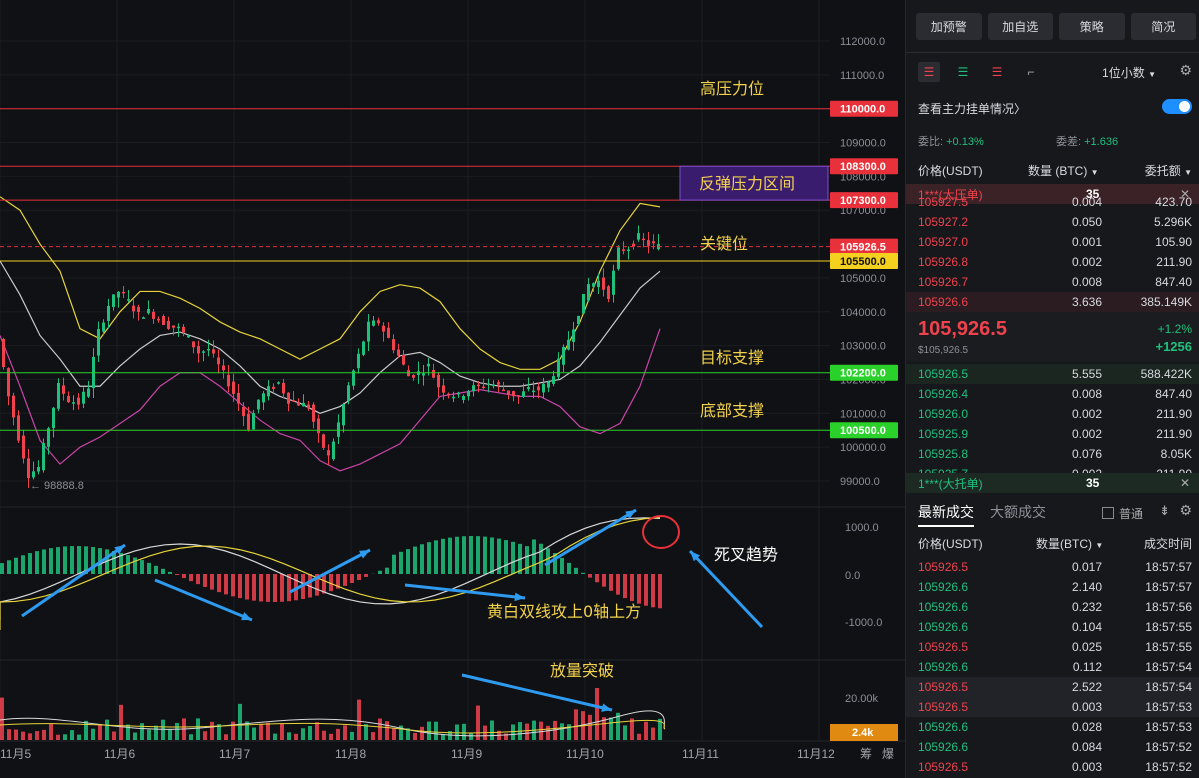 Image resolution: width=1199 pixels, height=778 pixels. What do you see at coordinates (943, 707) in the screenshot?
I see `row-price: 105926.5` at bounding box center [943, 707].